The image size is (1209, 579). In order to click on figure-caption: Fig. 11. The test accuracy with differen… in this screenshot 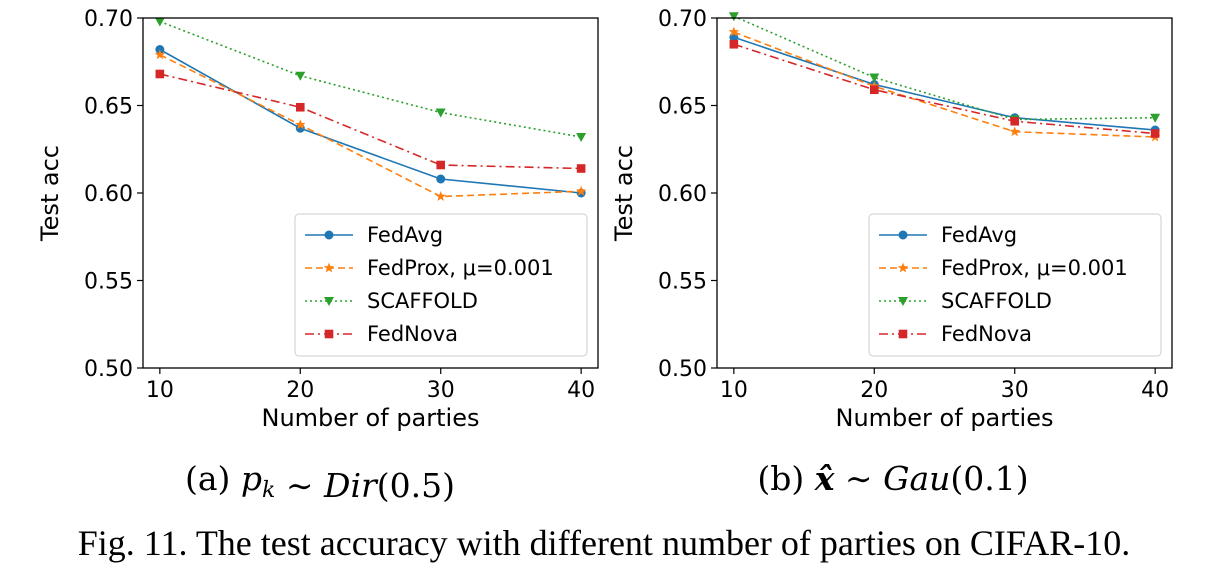, I will do `click(604, 543)`.